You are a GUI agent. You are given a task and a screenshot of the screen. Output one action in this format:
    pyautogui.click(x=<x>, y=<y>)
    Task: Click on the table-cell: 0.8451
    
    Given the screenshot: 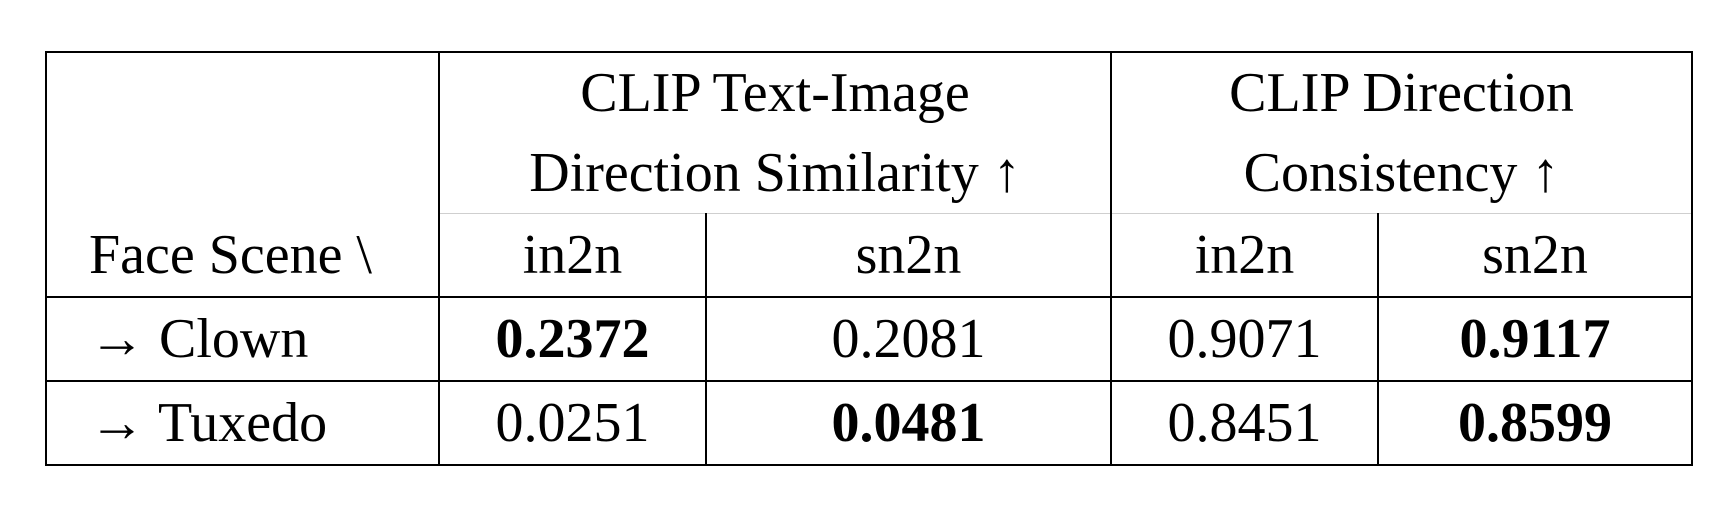 What is the action you would take?
    pyautogui.click(x=1245, y=422)
    